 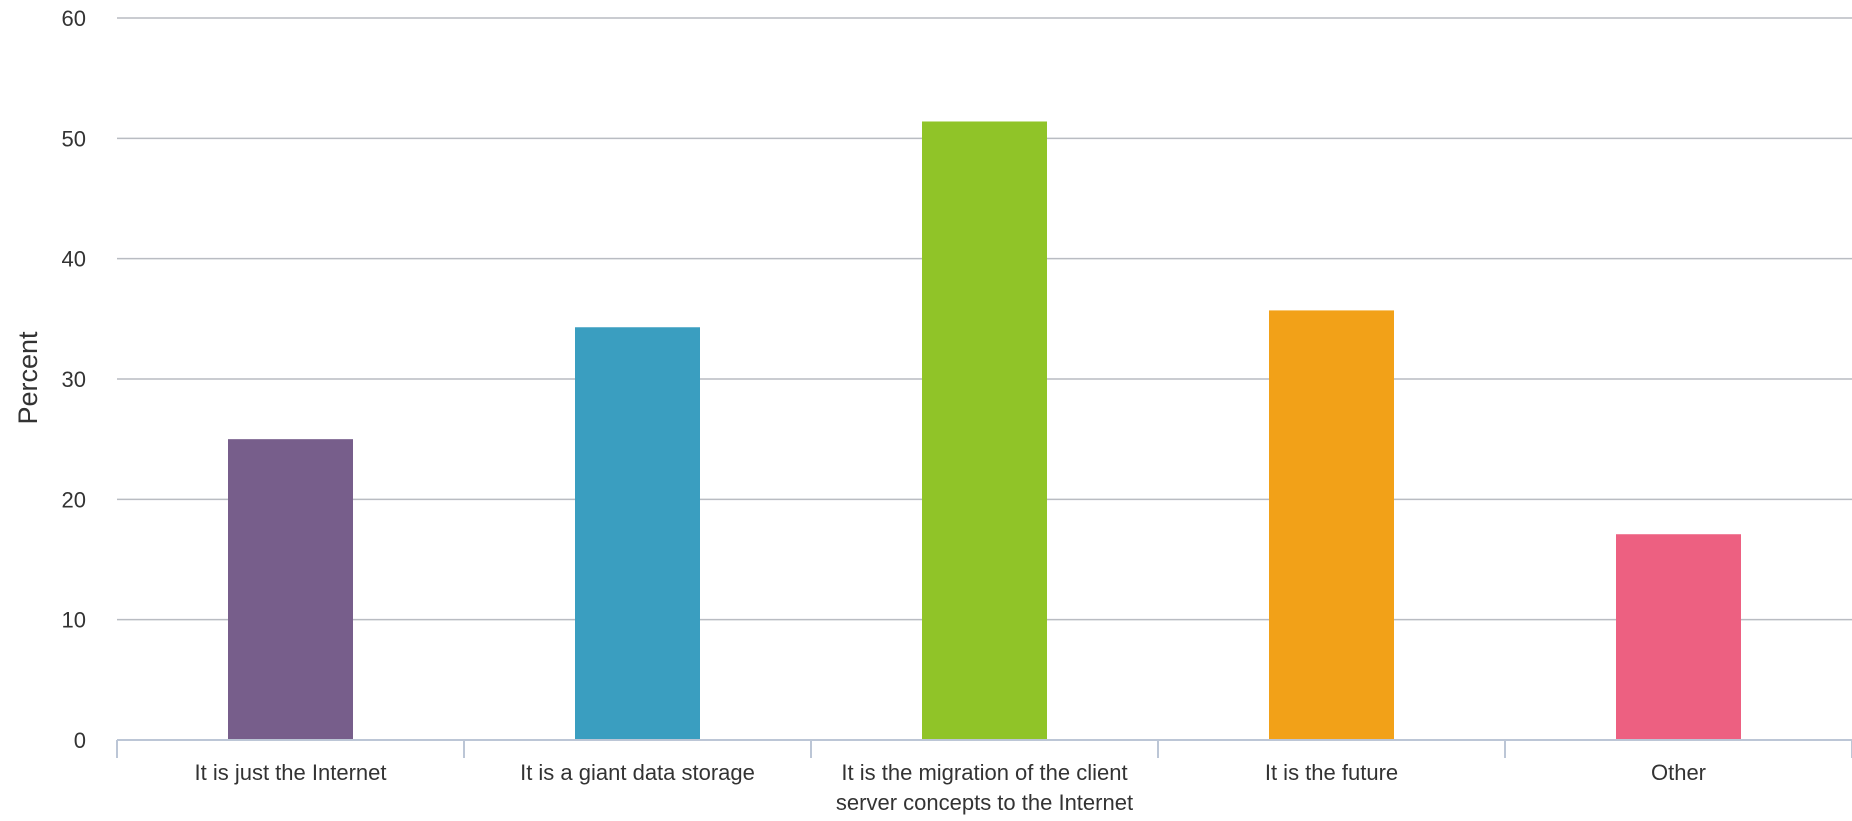 What do you see at coordinates (80, 740) in the screenshot?
I see `y-tick-label: 0` at bounding box center [80, 740].